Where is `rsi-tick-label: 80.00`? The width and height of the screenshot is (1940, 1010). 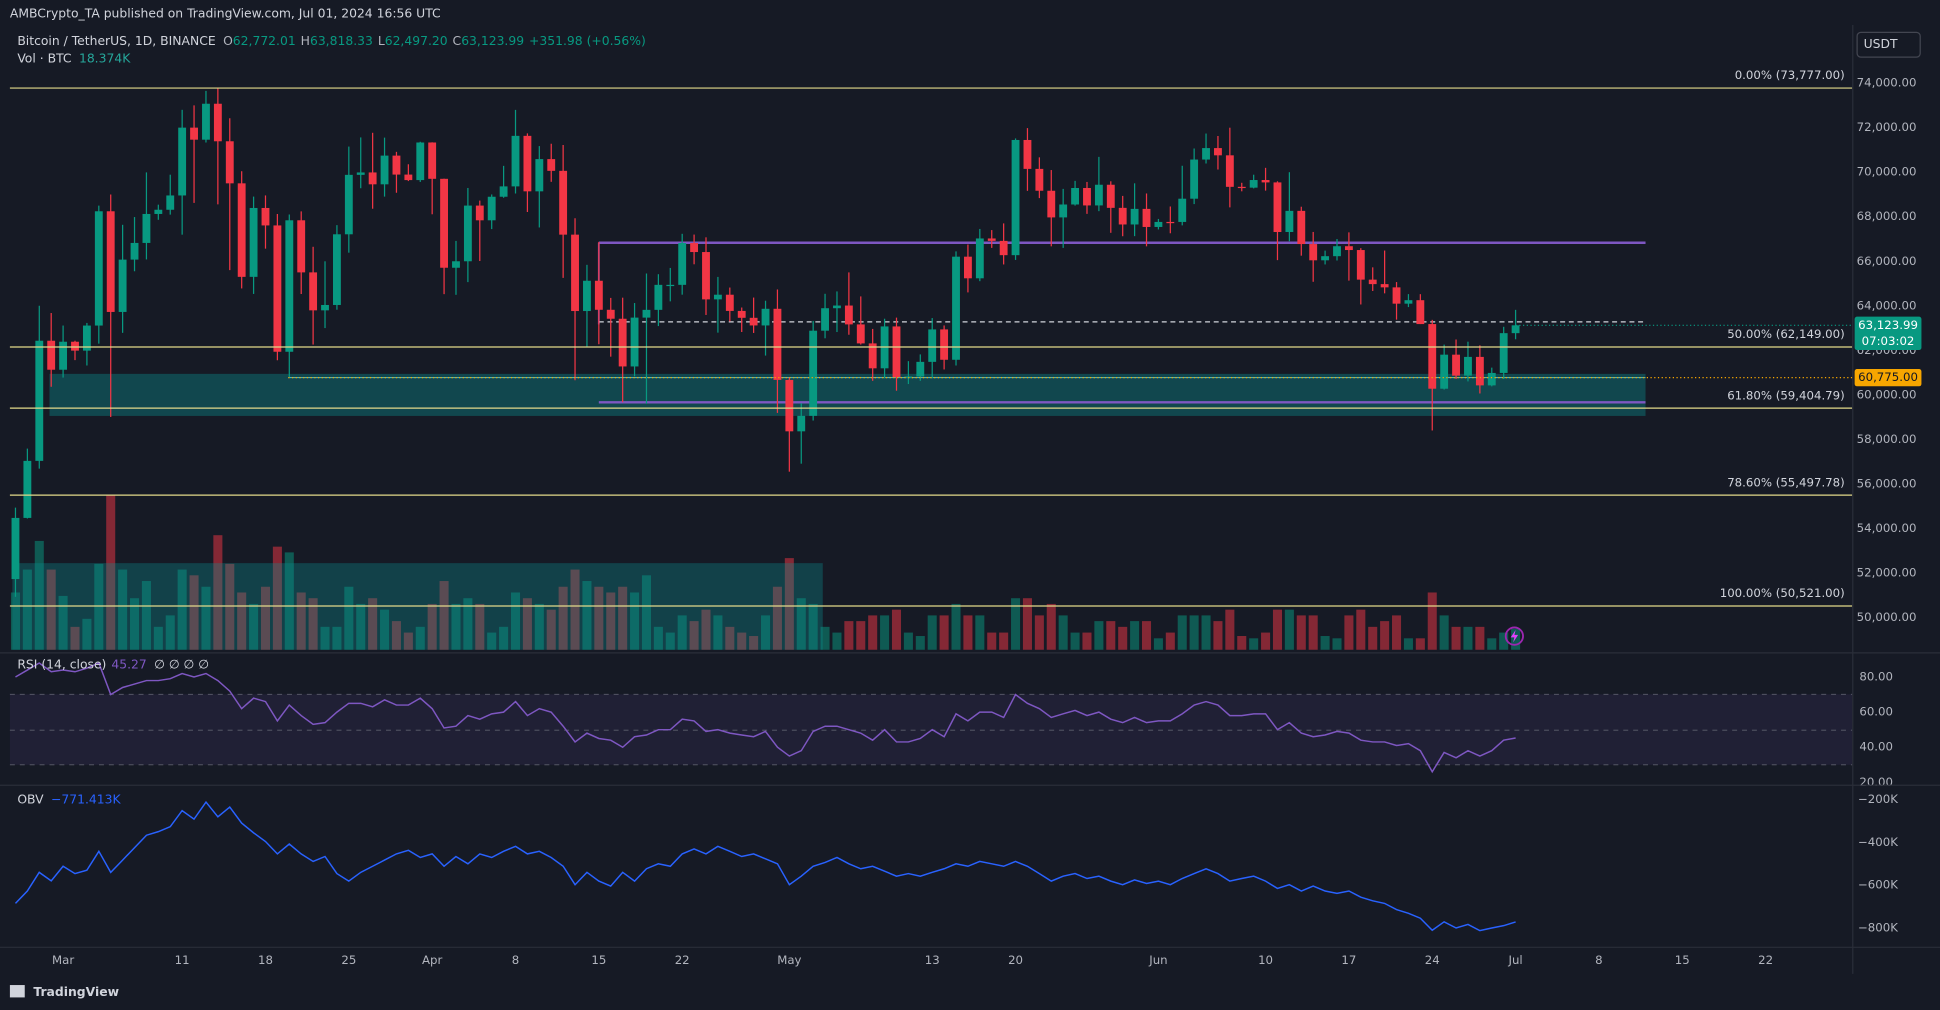
rsi-tick-label: 80.00 is located at coordinates (1876, 677).